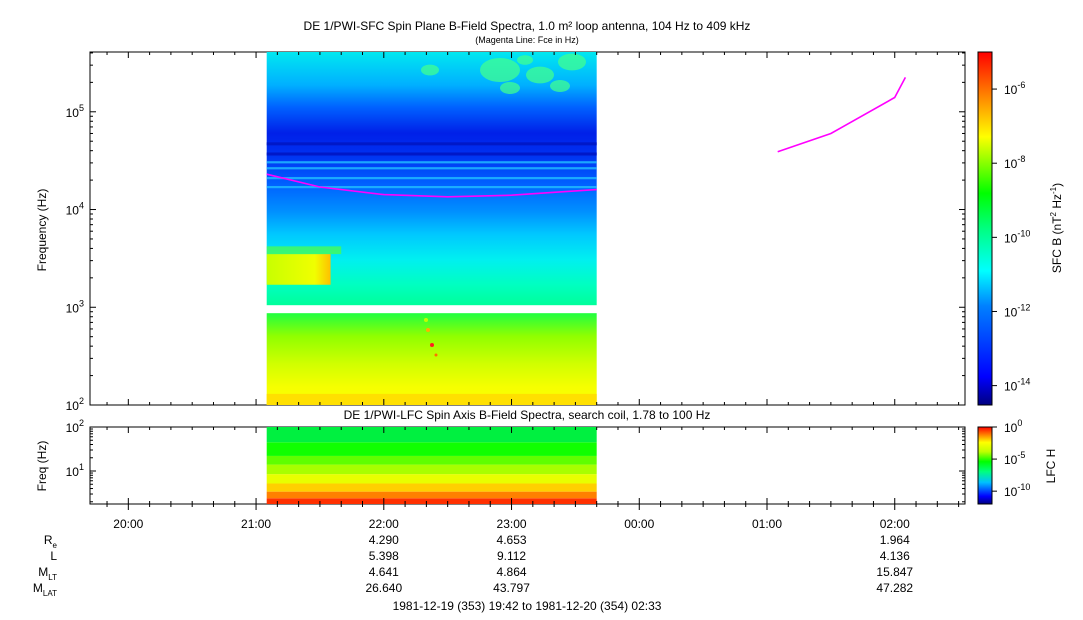  Describe the element at coordinates (45, 589) in the screenshot. I see `ephemeris-row-label: MLAT` at that location.